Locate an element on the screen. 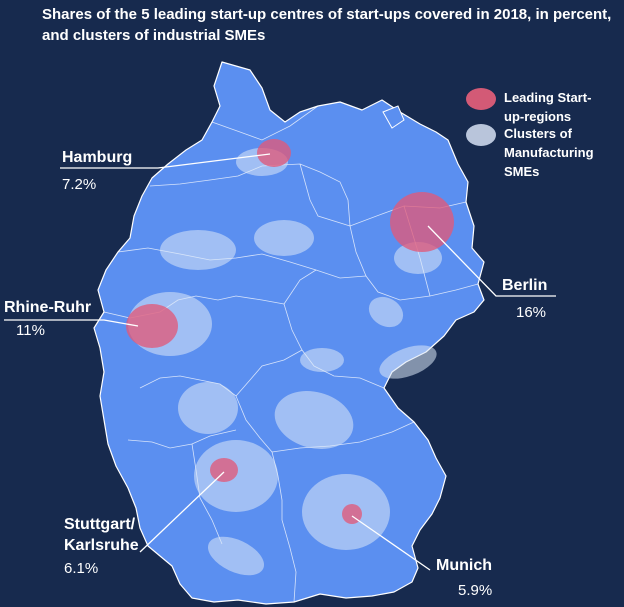 The image size is (624, 607). start-up-region-hamburg is located at coordinates (274, 153).